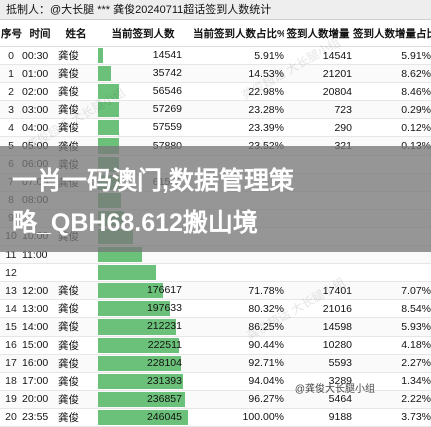 Image resolution: width=431 pixels, height=427 pixels. What do you see at coordinates (11, 291) in the screenshot?
I see `row-index: 13` at bounding box center [11, 291].